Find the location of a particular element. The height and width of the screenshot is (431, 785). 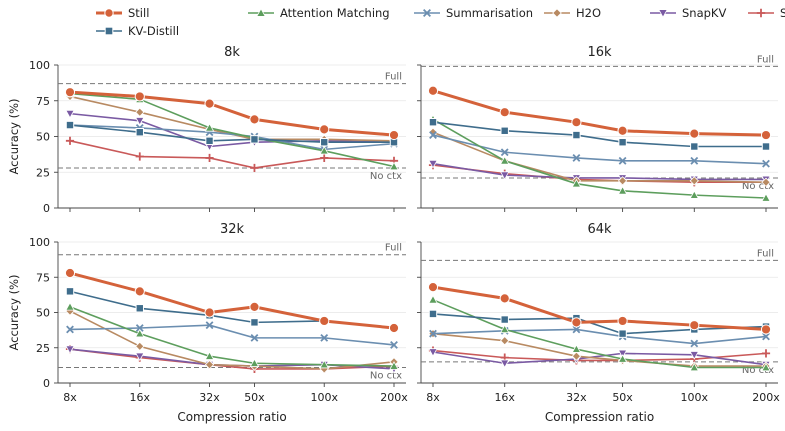

x-tick-label: 32x is located at coordinates (209, 397).